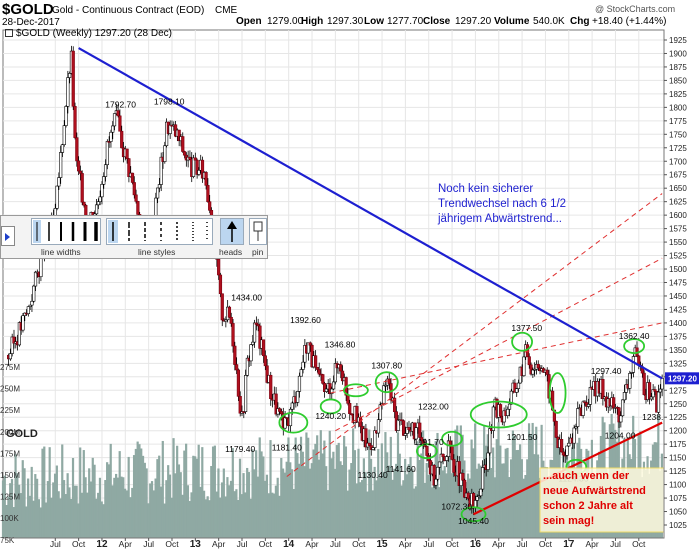  I want to click on color-selector, so click(8, 236).